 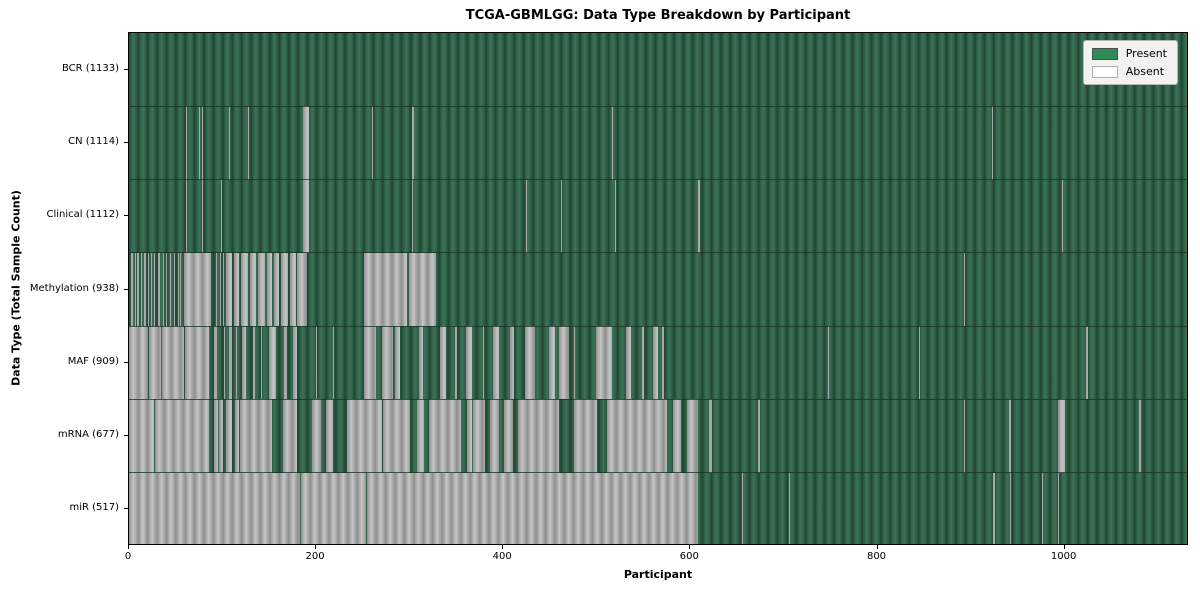 I want to click on x-tick-label-1000: 1000, so click(x=1063, y=556).